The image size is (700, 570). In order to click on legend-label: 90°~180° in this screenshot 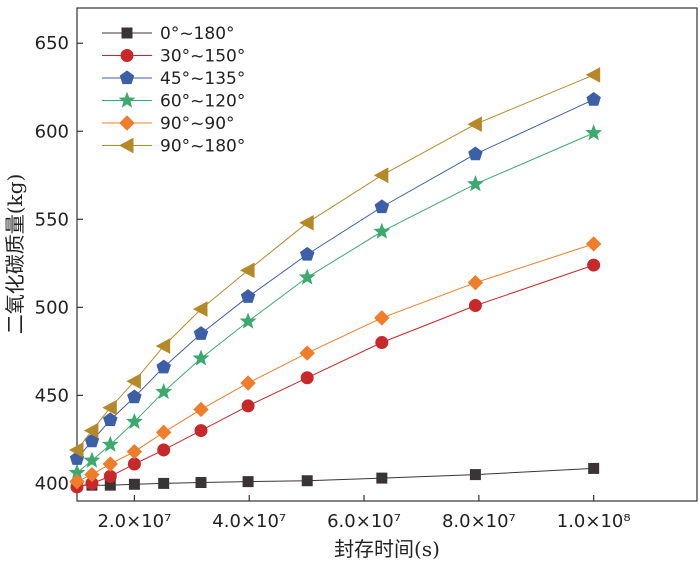, I will do `click(202, 147)`.